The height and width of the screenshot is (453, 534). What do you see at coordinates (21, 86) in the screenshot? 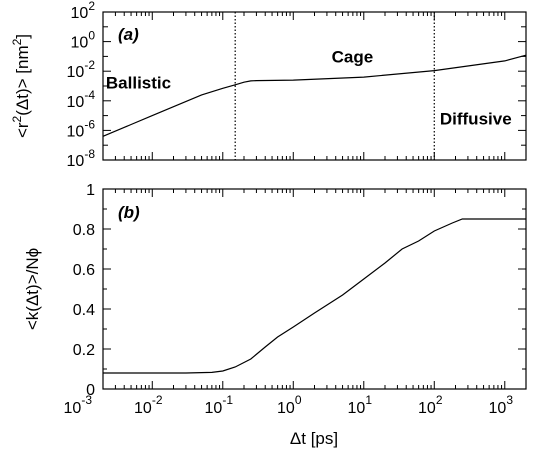
I see `panel-a-ylabel: <r2(Δt)> [nm2]` at bounding box center [21, 86].